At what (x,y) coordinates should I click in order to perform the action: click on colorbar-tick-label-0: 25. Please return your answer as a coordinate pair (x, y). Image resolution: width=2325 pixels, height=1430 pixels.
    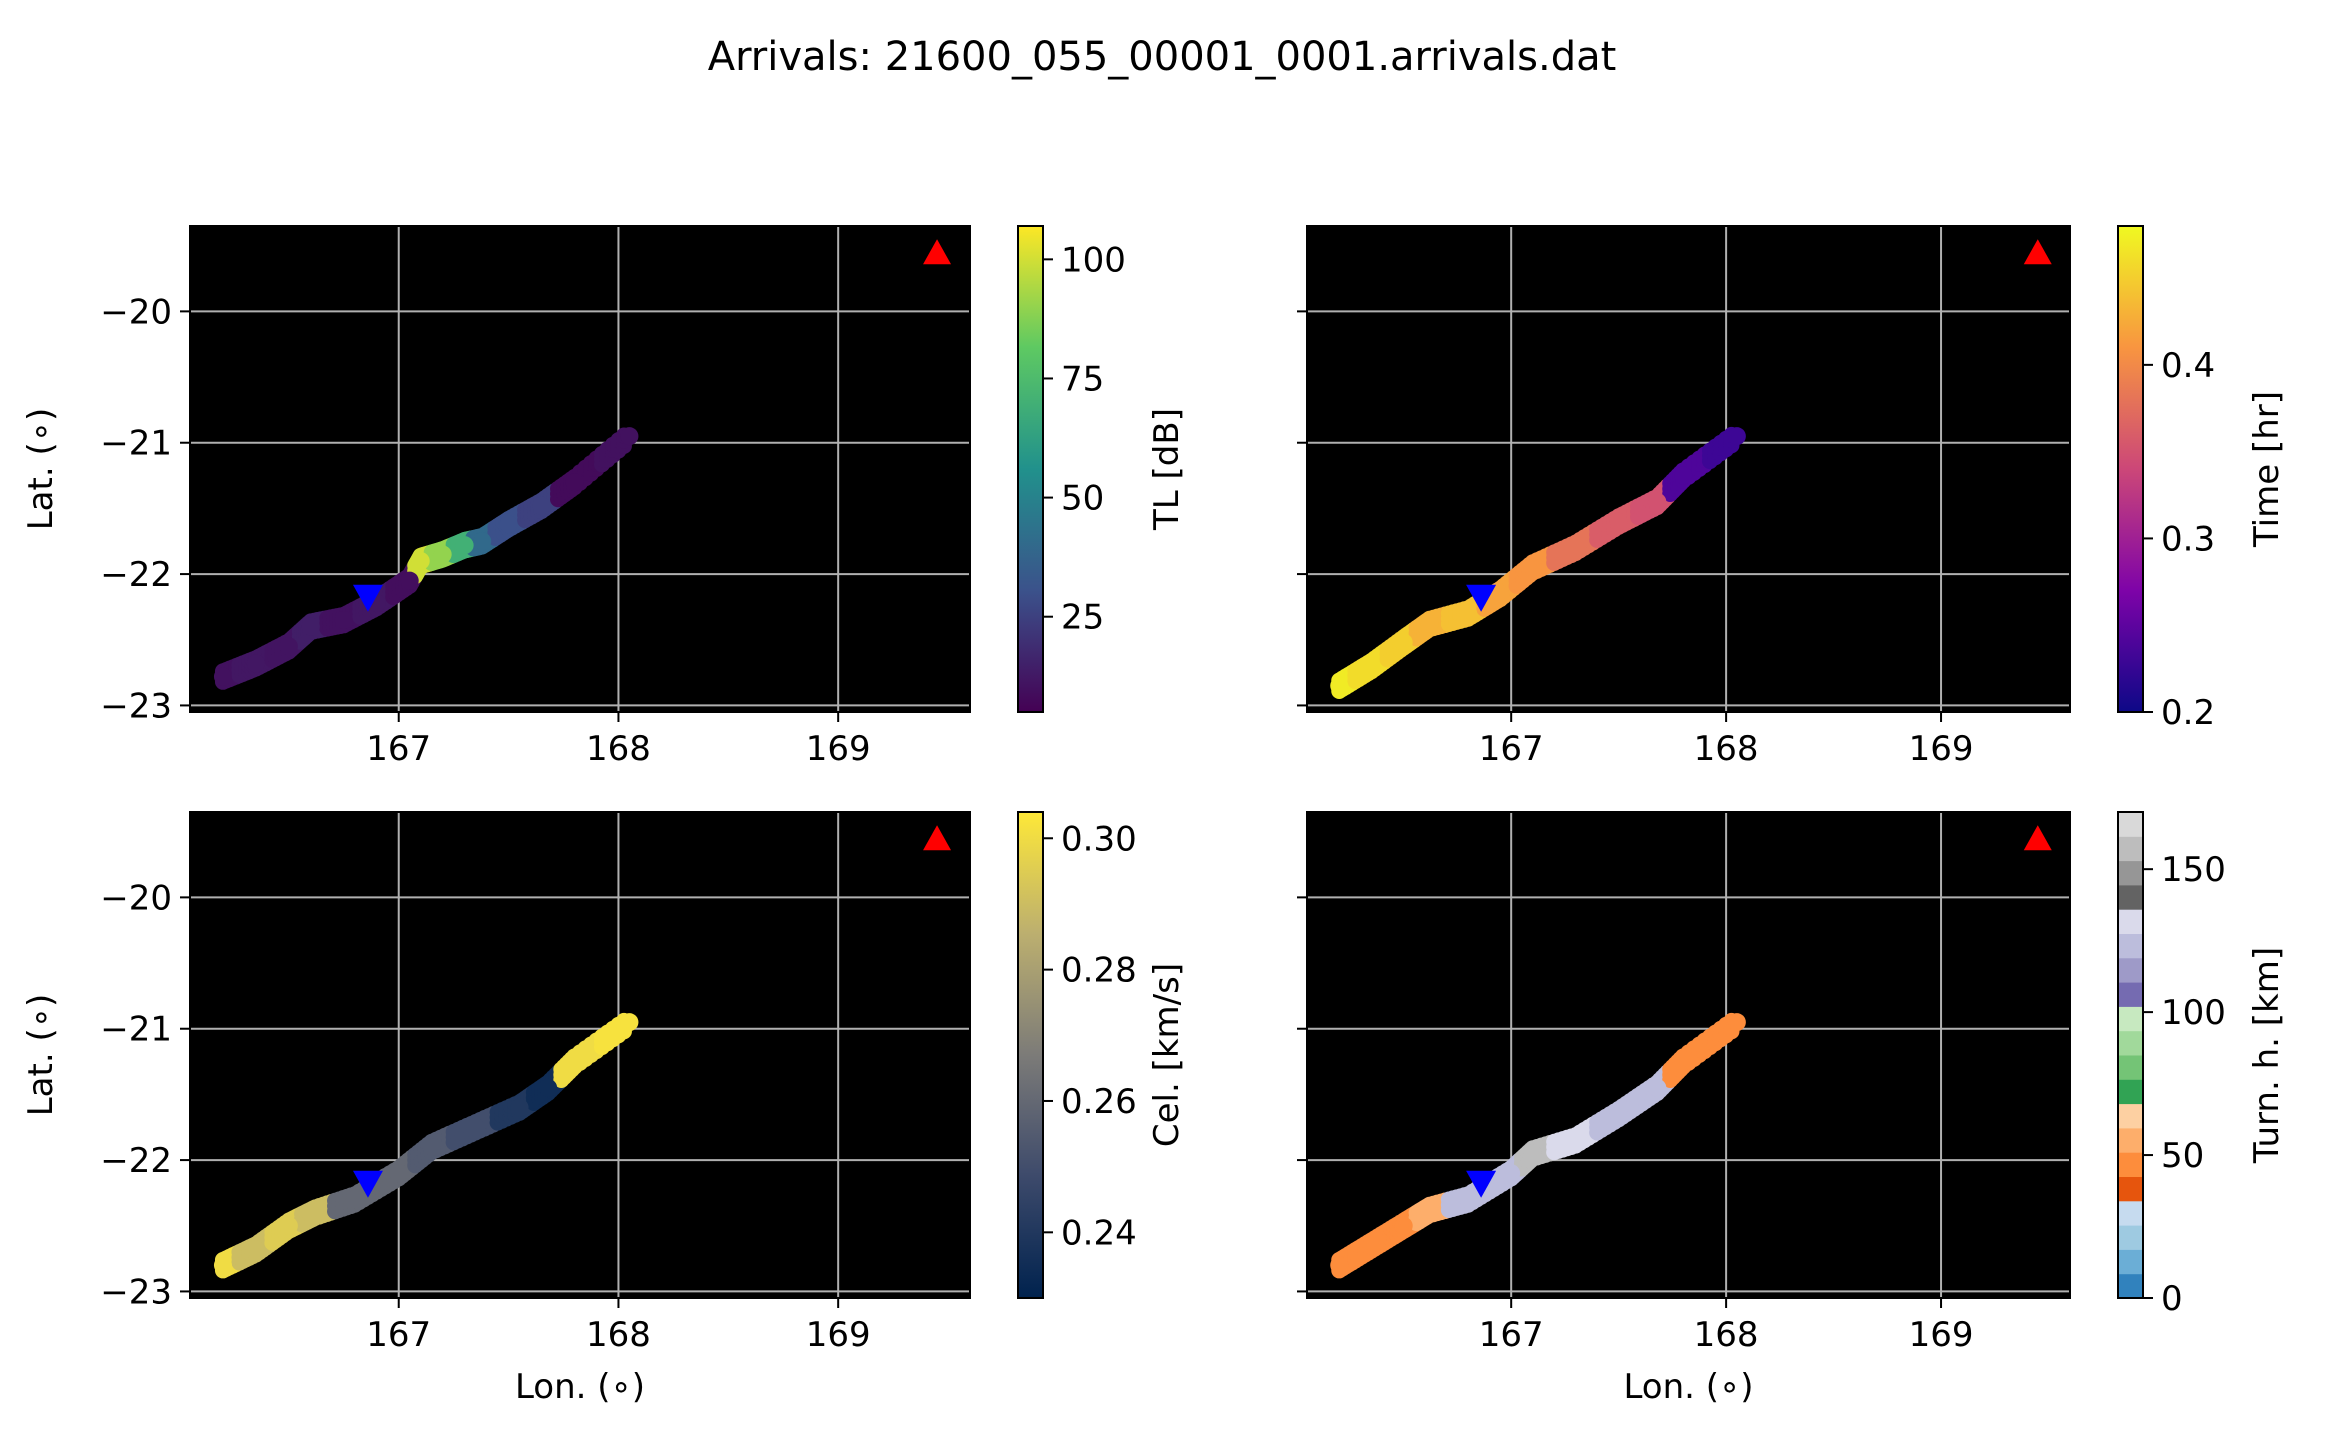
    Looking at the image, I should click on (1082, 618).